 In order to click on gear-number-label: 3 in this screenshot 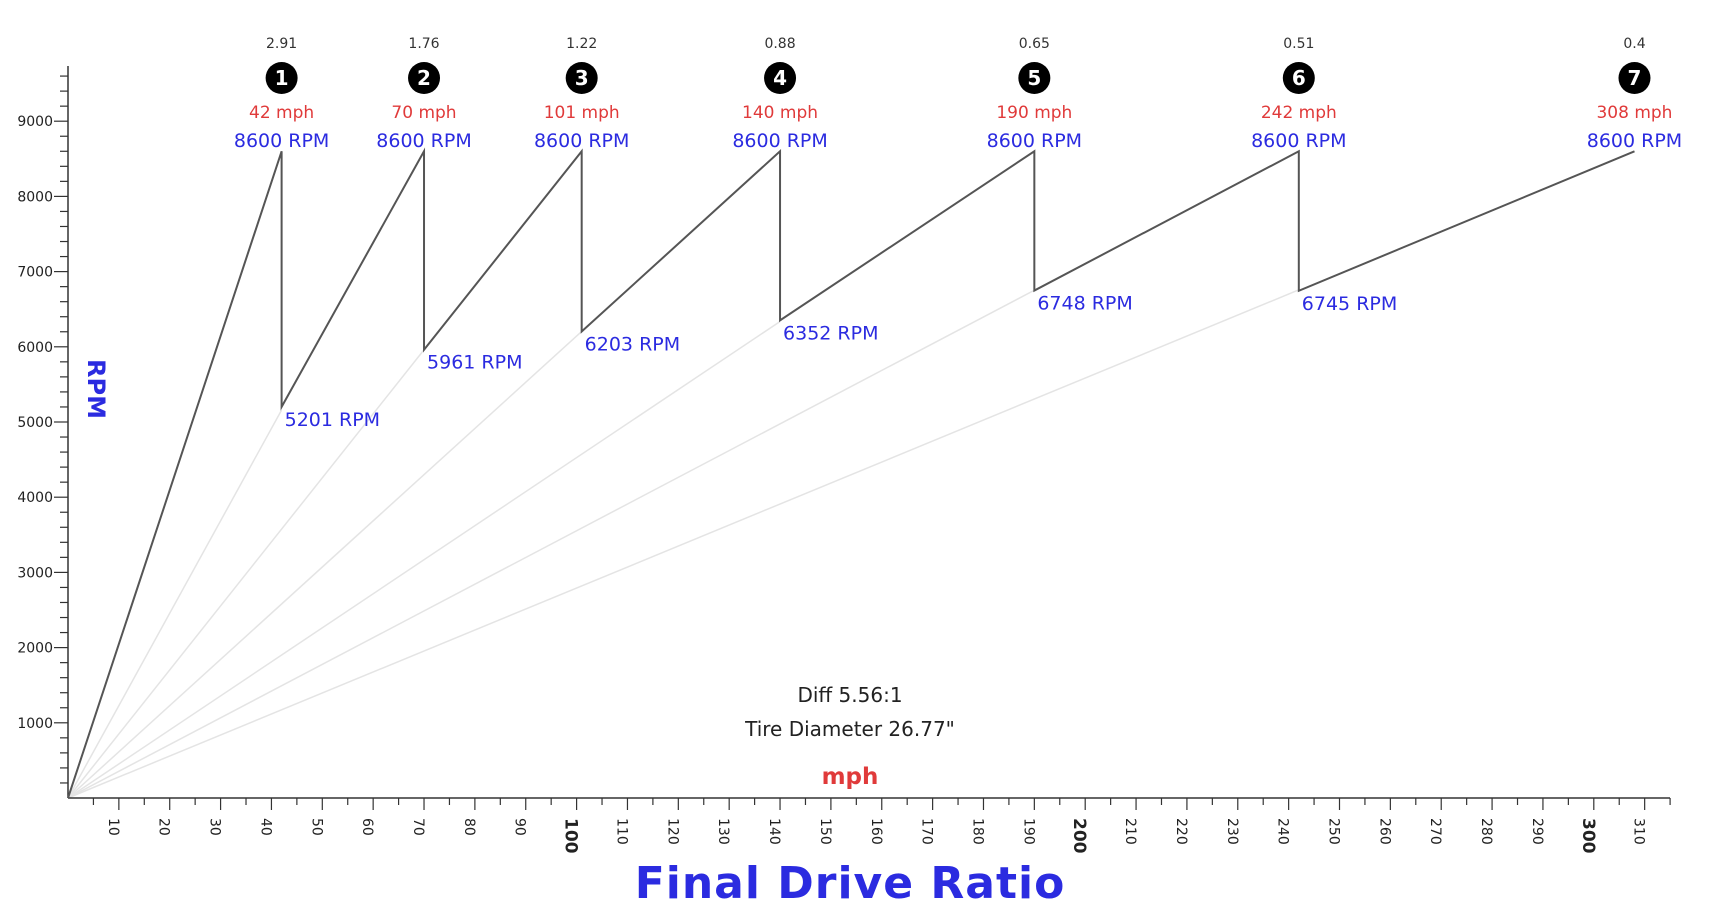, I will do `click(582, 78)`.